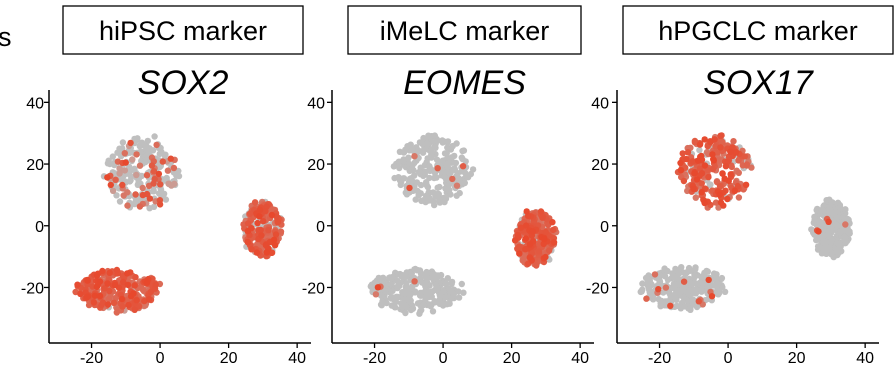  What do you see at coordinates (316, 103) in the screenshot?
I see `y-tick-label: 40` at bounding box center [316, 103].